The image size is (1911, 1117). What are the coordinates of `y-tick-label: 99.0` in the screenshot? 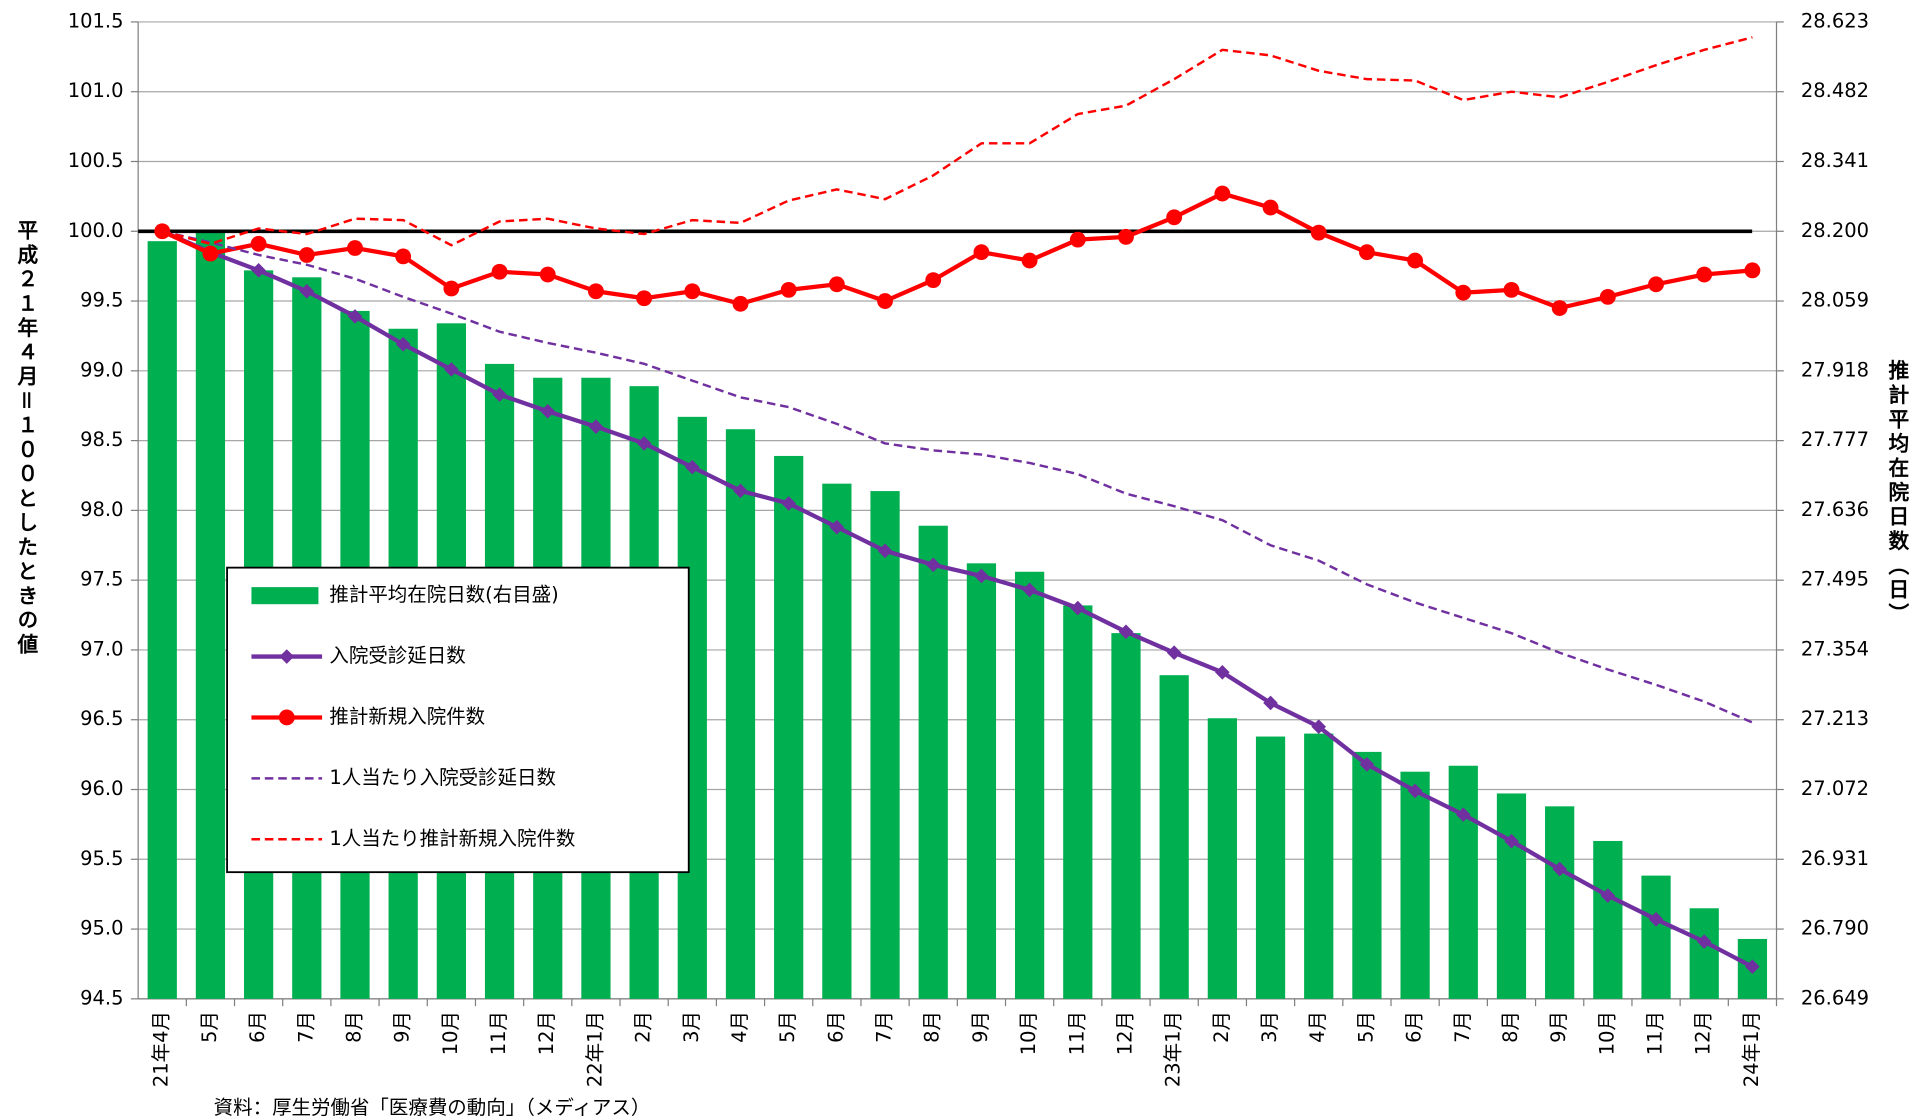 It's located at (101, 369).